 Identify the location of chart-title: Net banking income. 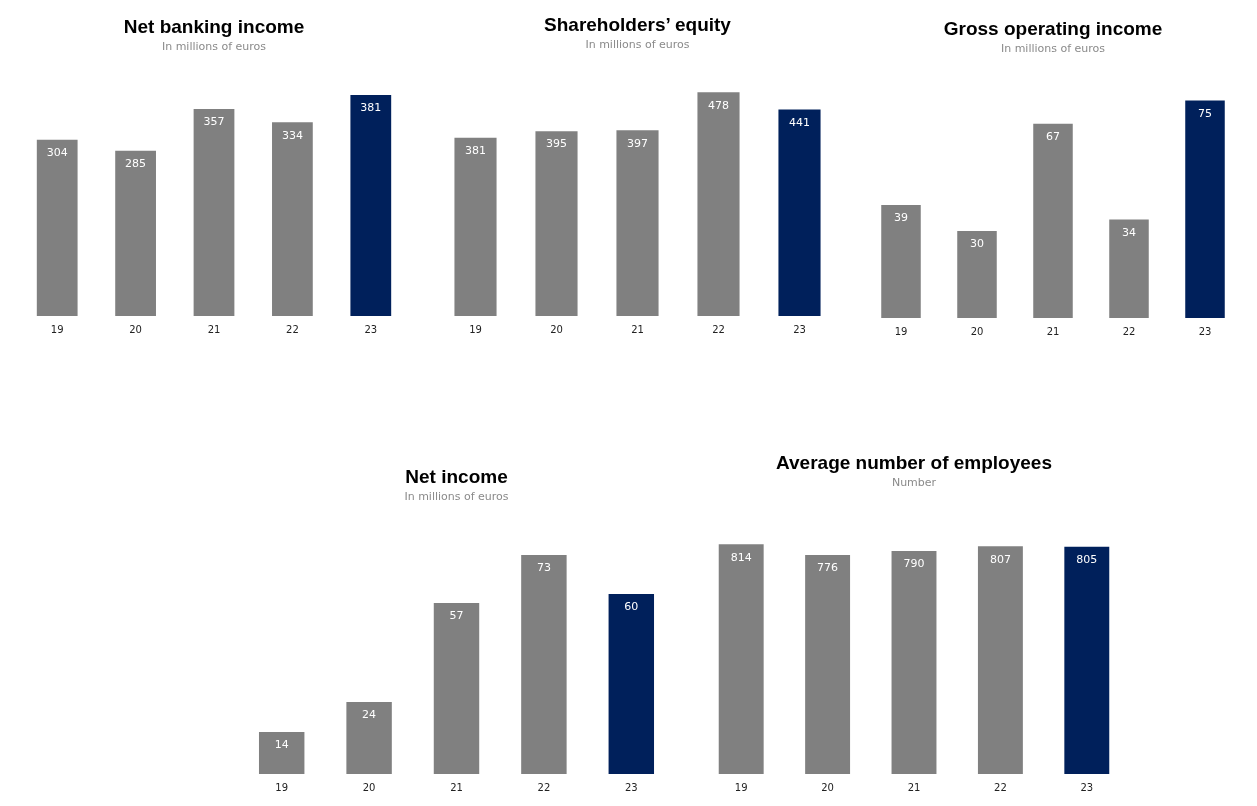
(214, 26).